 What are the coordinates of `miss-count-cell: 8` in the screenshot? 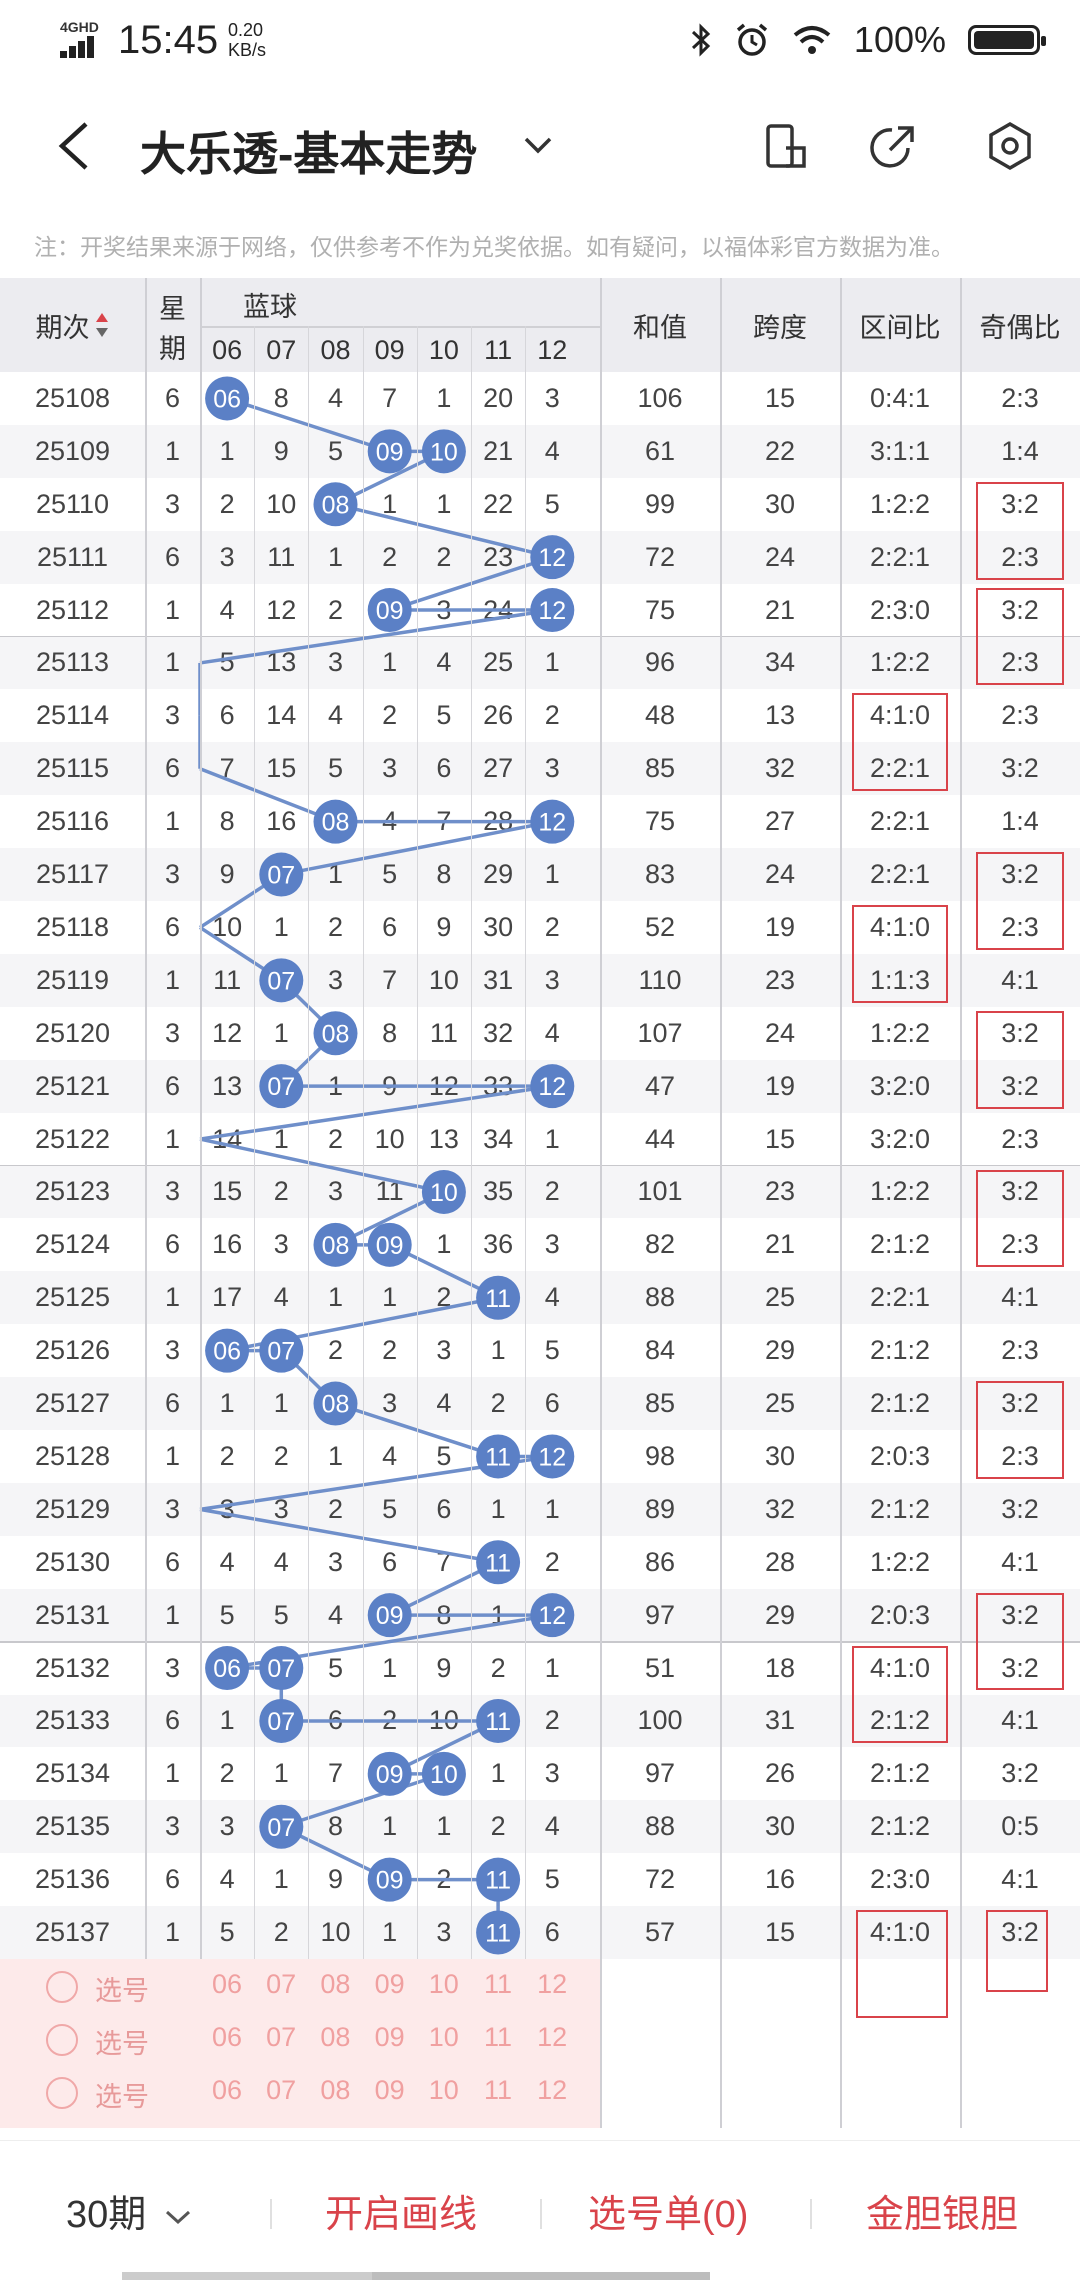 It's located at (444, 874).